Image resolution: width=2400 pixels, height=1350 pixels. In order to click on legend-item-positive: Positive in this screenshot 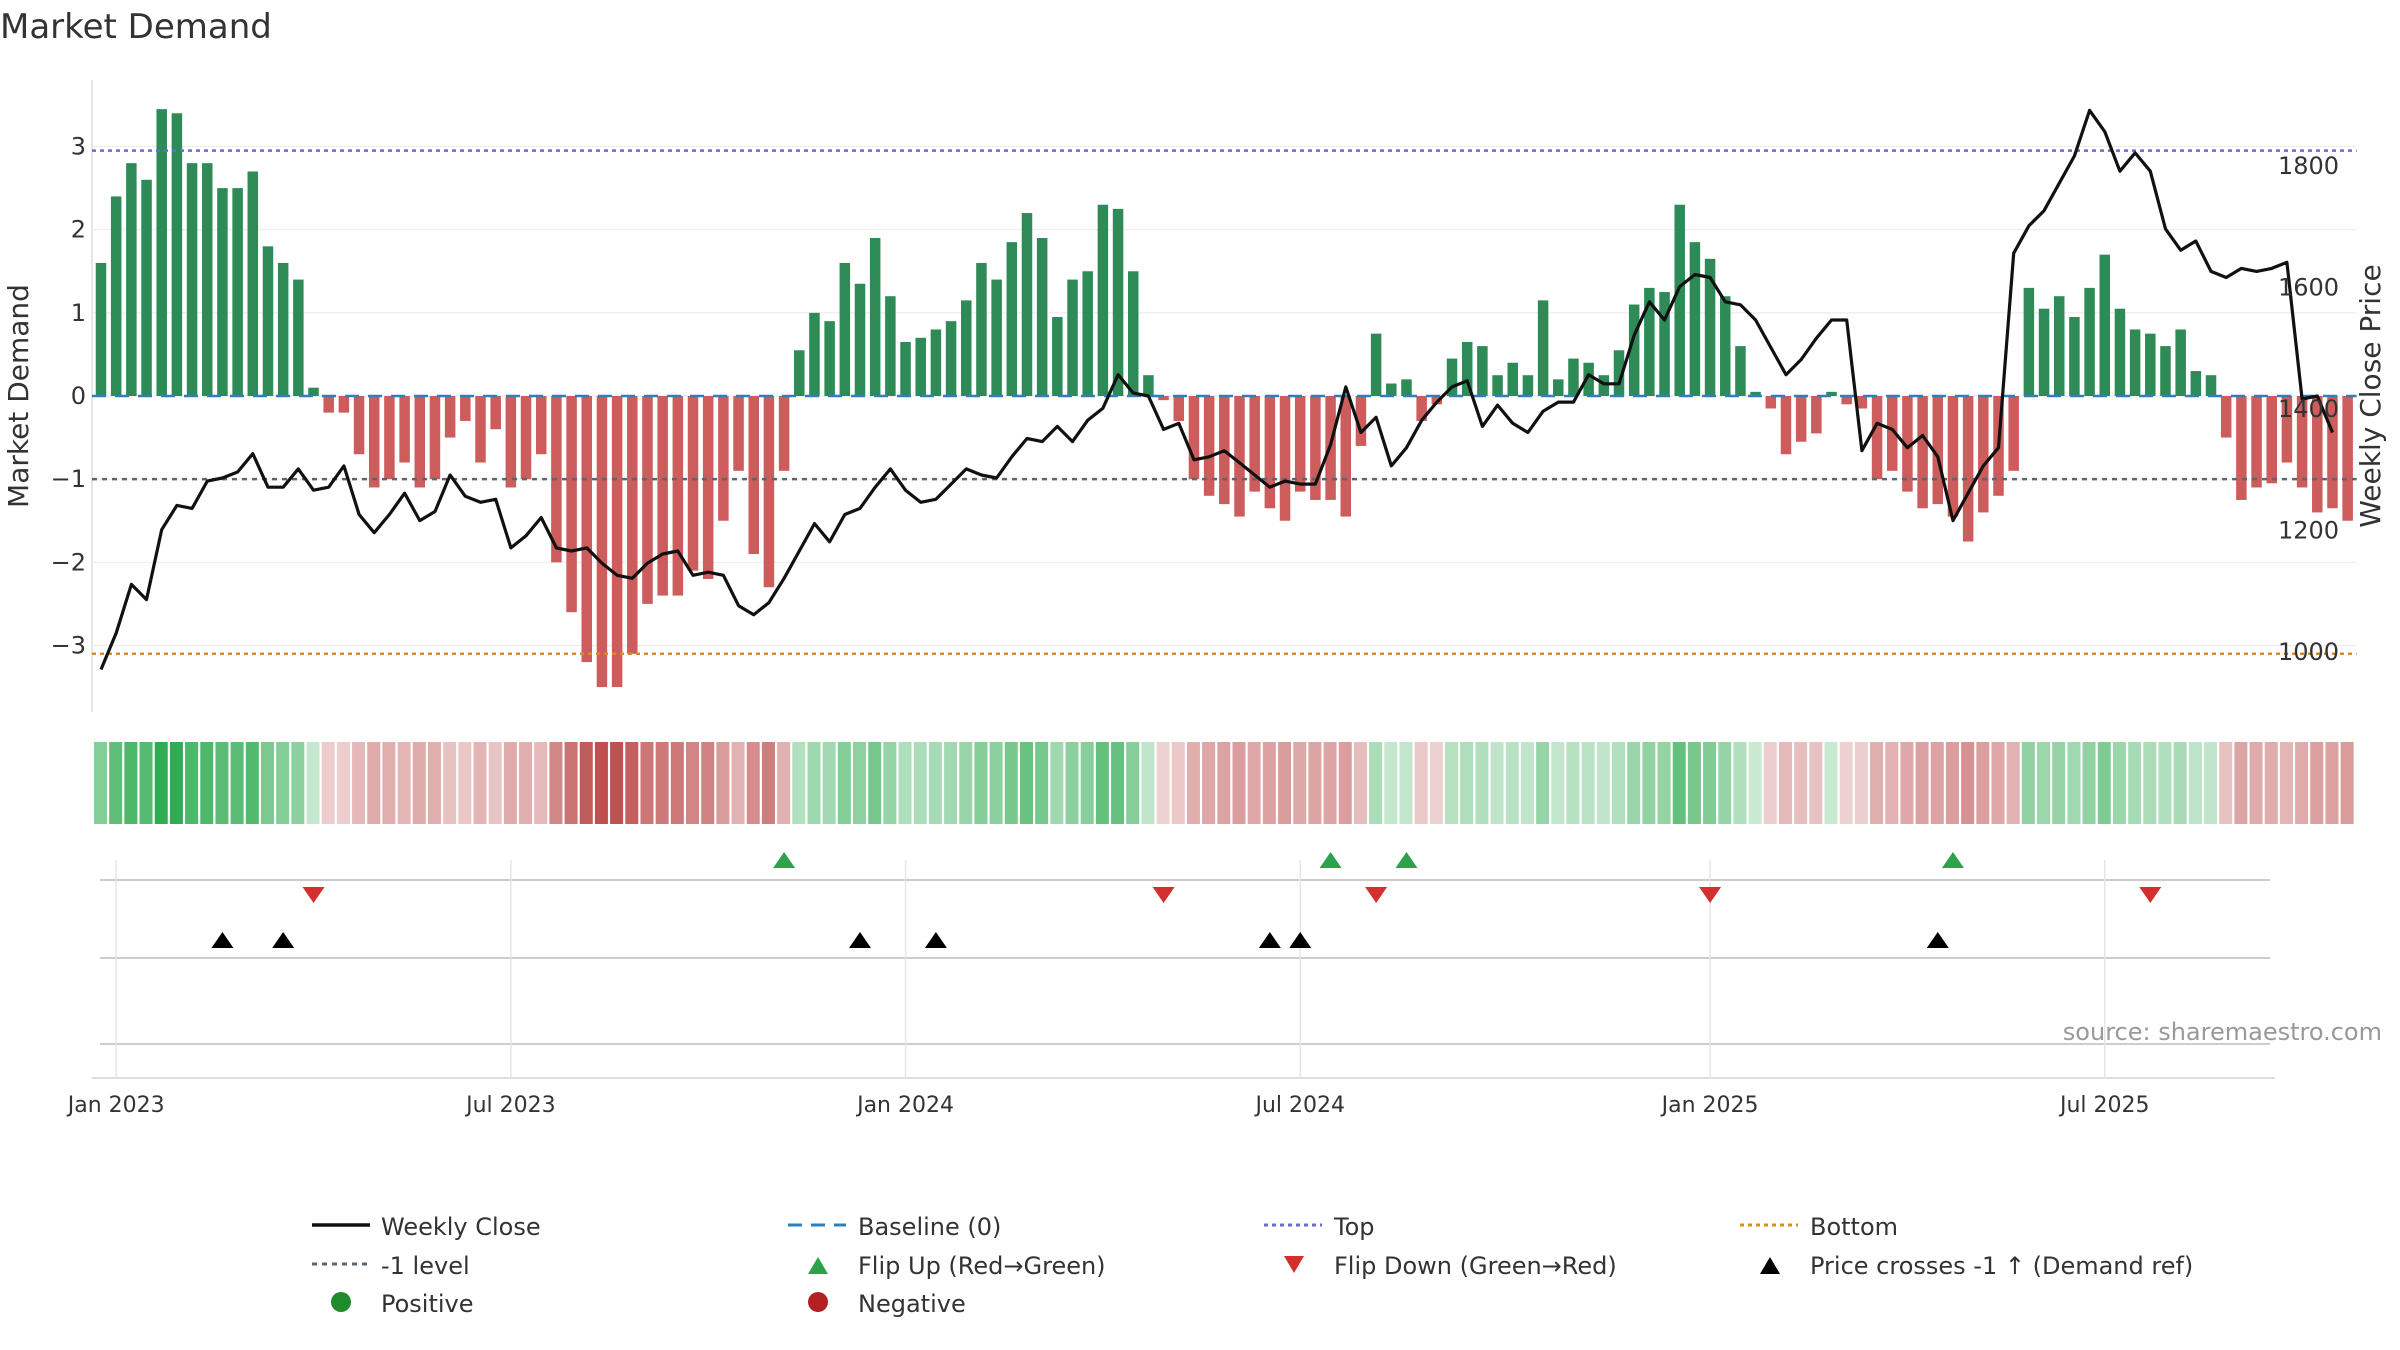, I will do `click(402, 1304)`.